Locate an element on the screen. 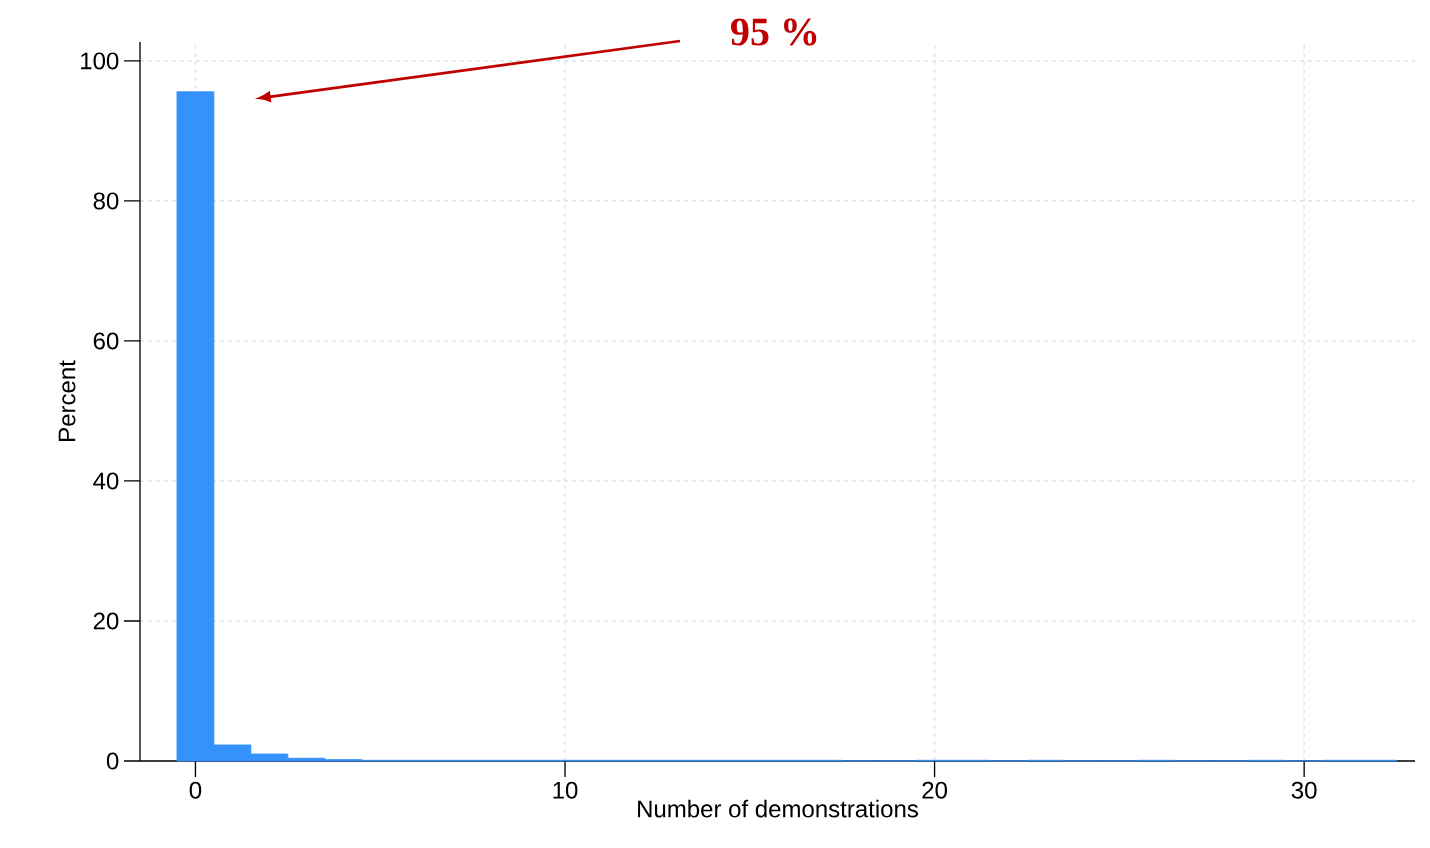 The width and height of the screenshot is (1430, 848). y-tick-label: 100 is located at coordinates (100, 61).